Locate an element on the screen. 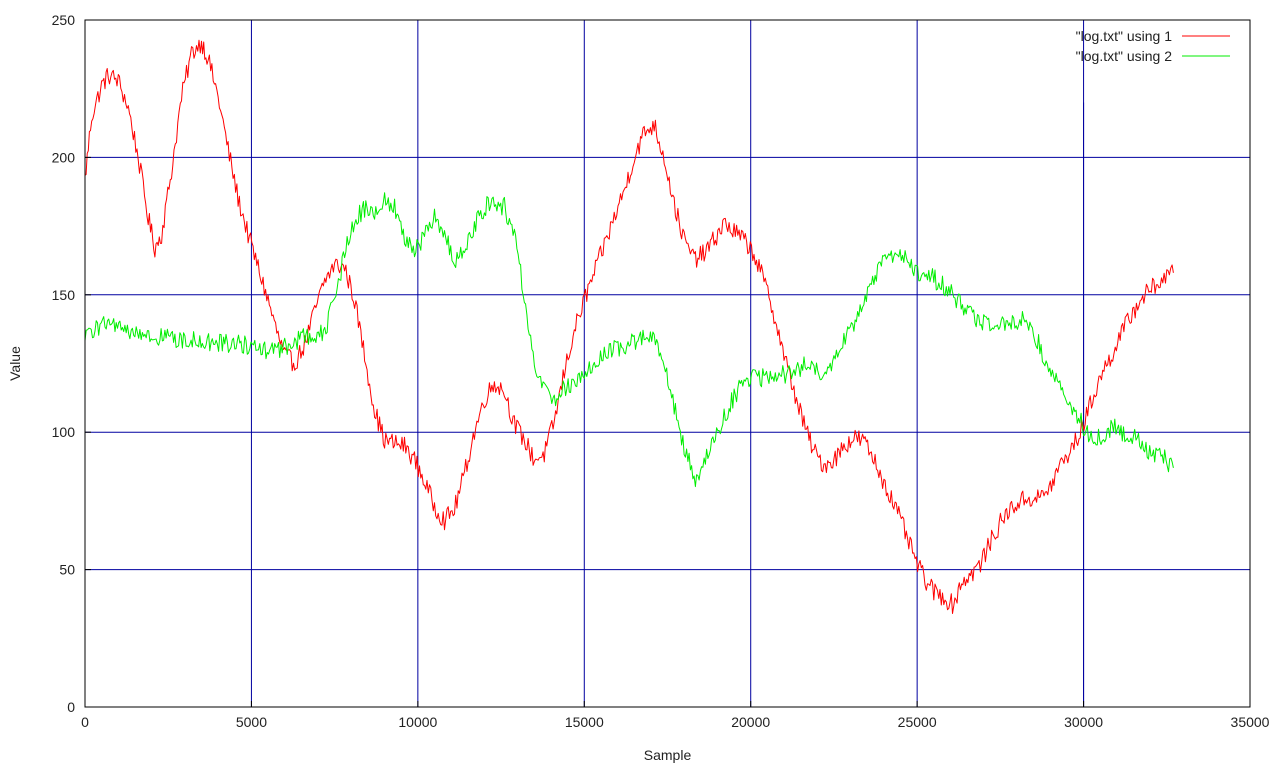 The image size is (1280, 768). legend: "log.txt" using 1 "log.txt" using 2 is located at coordinates (1153, 46).